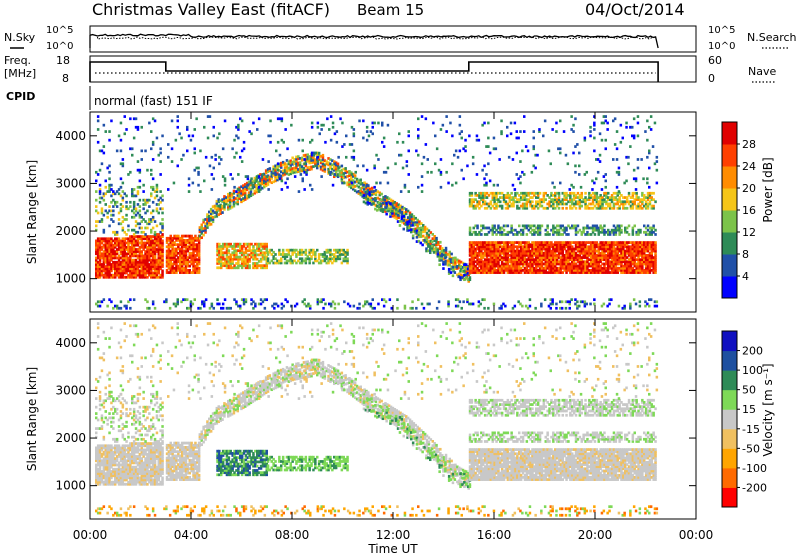 The height and width of the screenshot is (554, 800). I want to click on nsearch-line, so click(376, 38).